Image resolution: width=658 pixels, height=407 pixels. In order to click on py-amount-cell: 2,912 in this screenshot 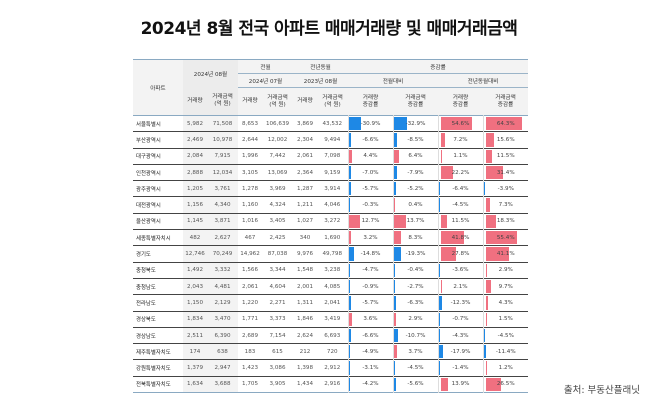, I will do `click(332, 368)`.